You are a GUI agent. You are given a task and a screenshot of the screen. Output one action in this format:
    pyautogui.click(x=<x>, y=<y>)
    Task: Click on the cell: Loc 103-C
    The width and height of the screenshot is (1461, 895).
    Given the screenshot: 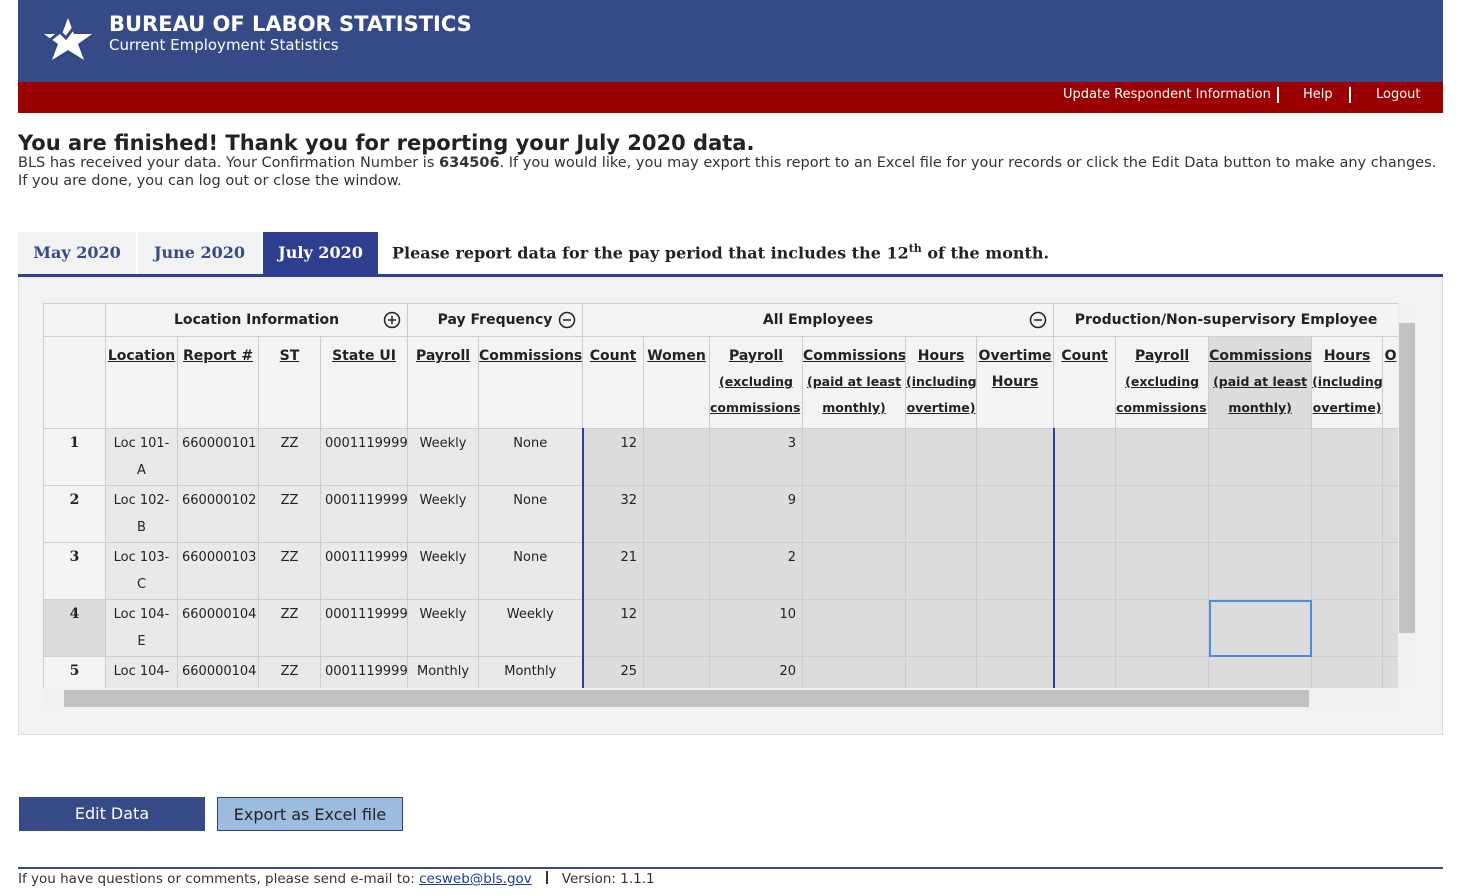 What is the action you would take?
    pyautogui.click(x=141, y=571)
    